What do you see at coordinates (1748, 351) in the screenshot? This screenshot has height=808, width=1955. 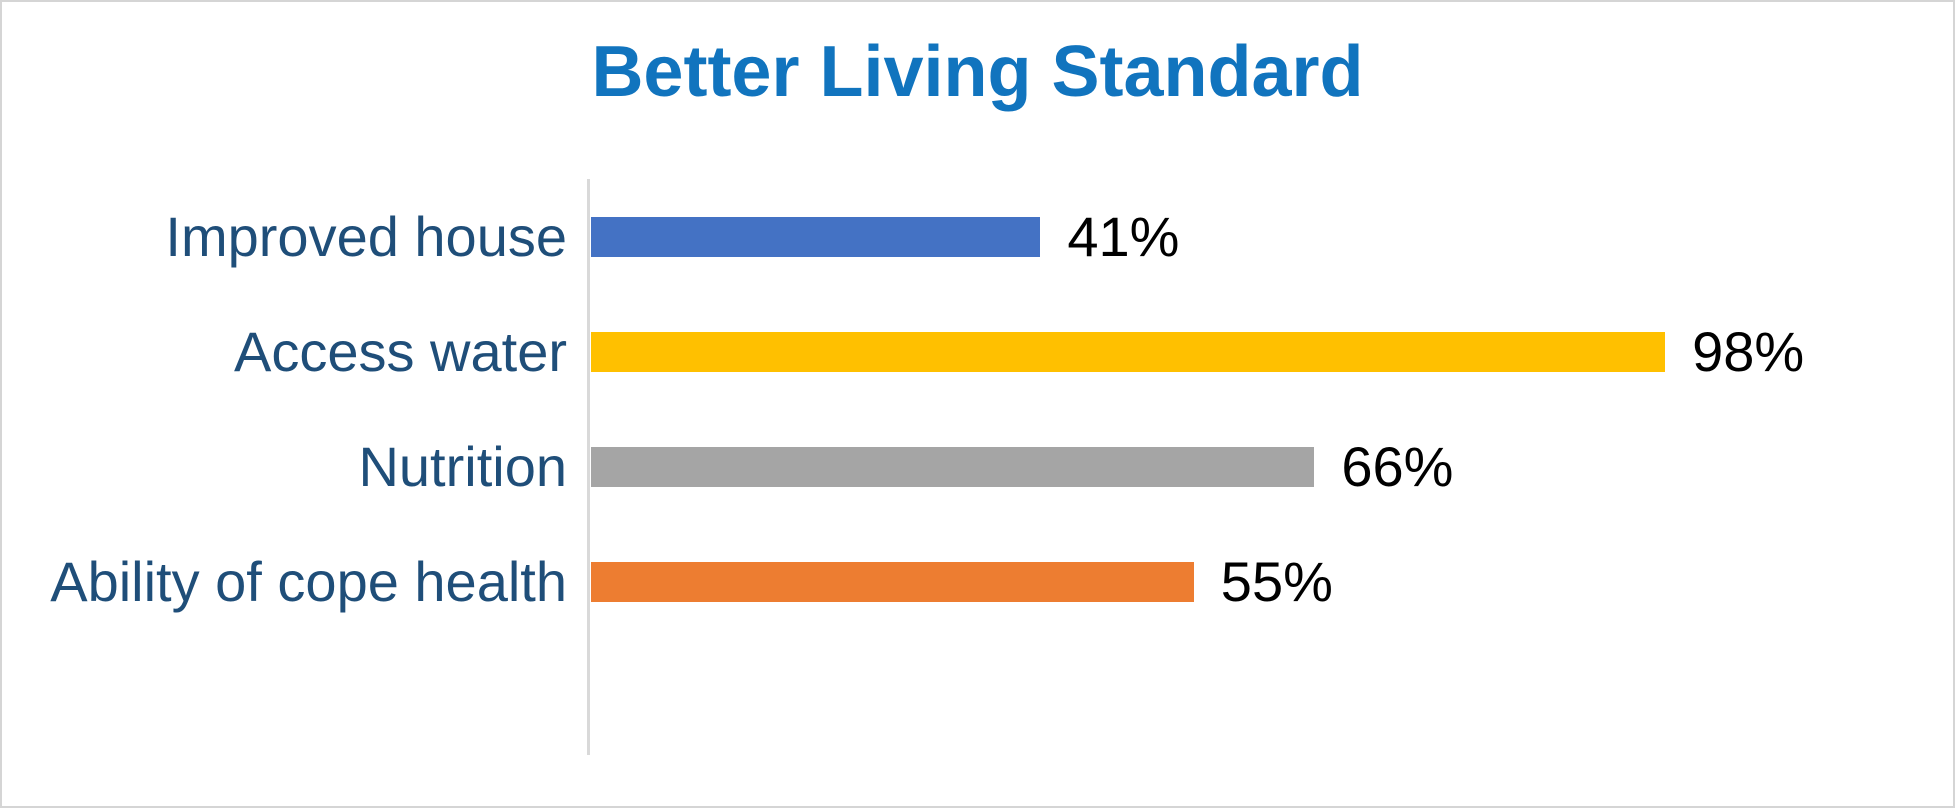 I see `data-label-access-water: 98%` at bounding box center [1748, 351].